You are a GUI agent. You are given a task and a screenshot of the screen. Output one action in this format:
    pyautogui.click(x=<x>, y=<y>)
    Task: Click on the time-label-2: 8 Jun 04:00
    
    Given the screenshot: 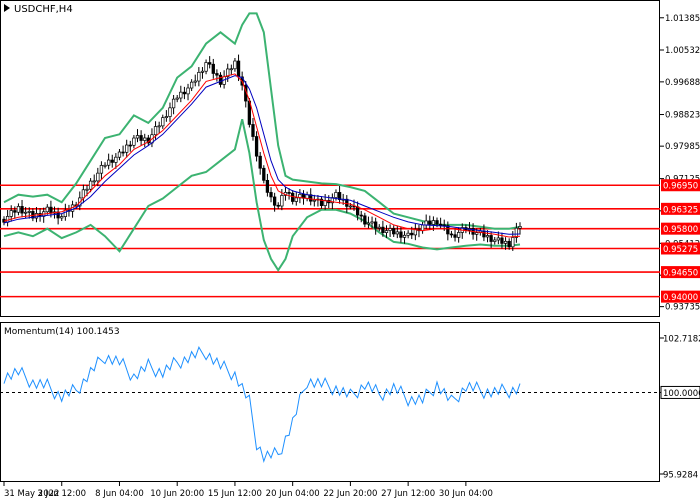 What is the action you would take?
    pyautogui.click(x=119, y=494)
    